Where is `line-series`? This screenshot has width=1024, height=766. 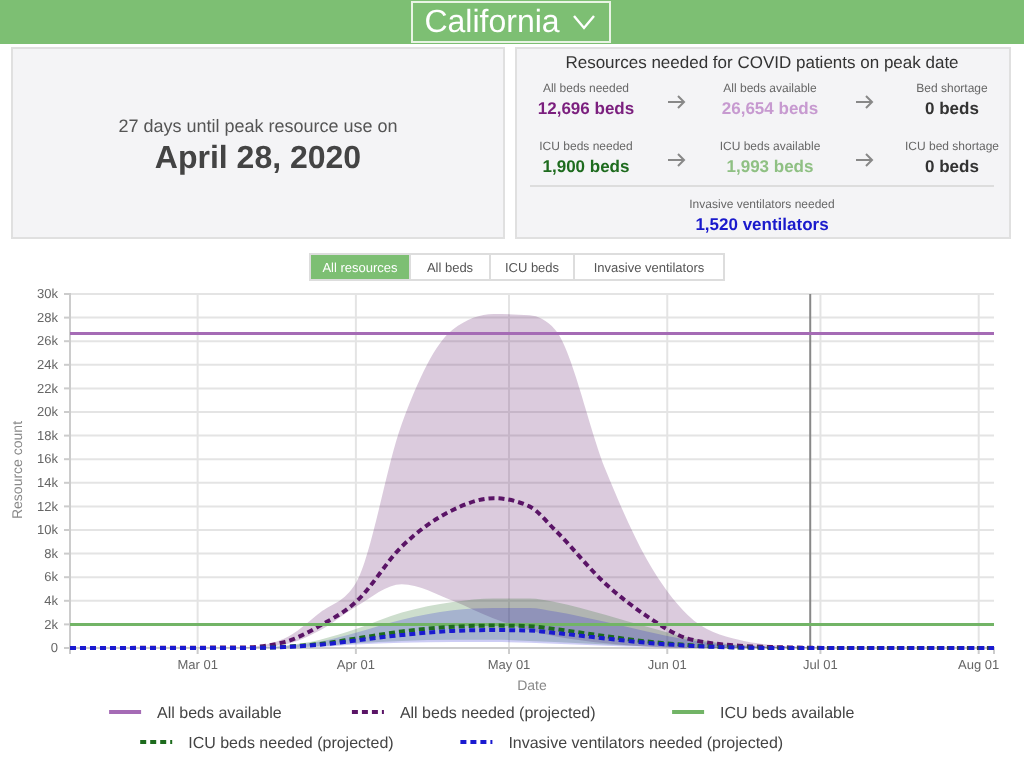
line-series is located at coordinates (532, 639).